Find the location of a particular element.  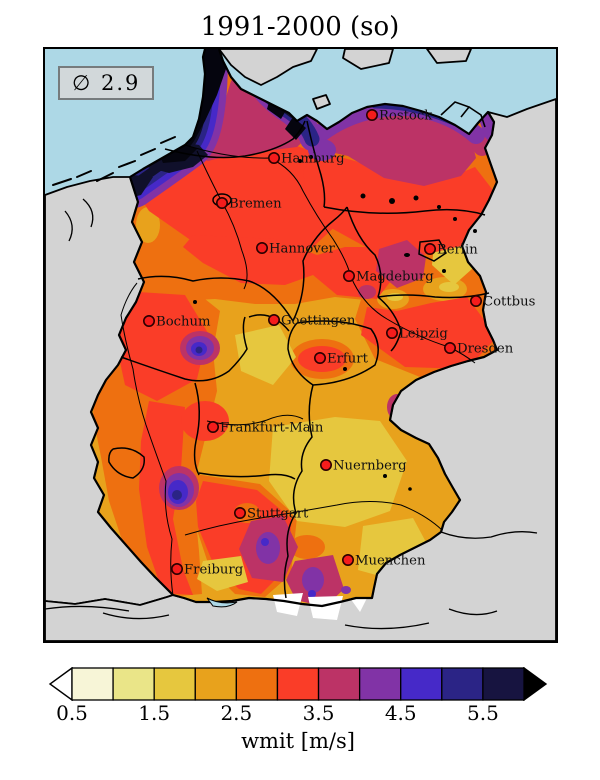

city-marker-nuernberg is located at coordinates (325, 464).